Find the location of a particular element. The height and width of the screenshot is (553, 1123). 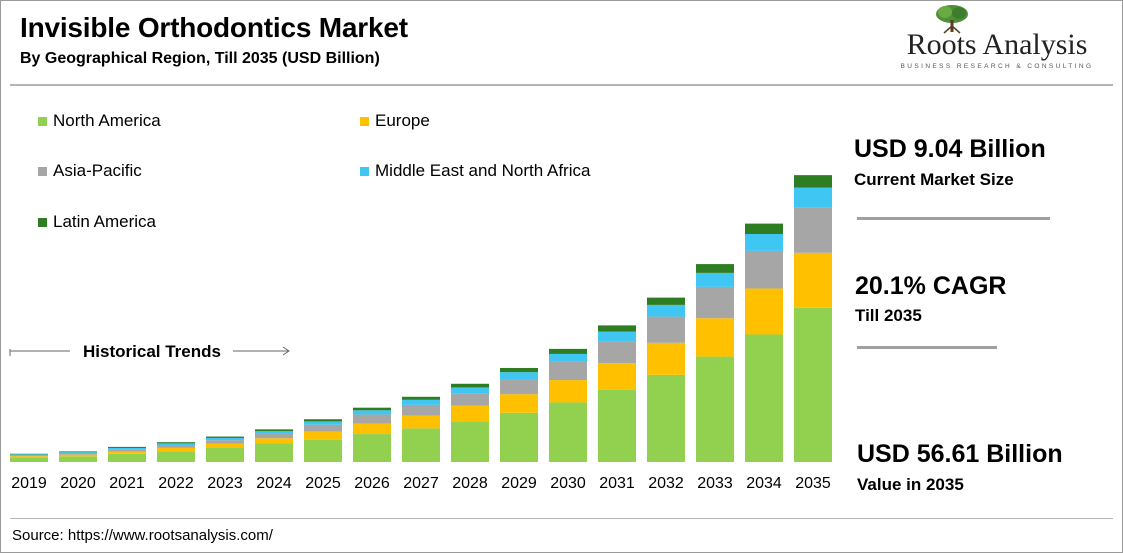

future-value-label: Value in 2035 is located at coordinates (910, 484).